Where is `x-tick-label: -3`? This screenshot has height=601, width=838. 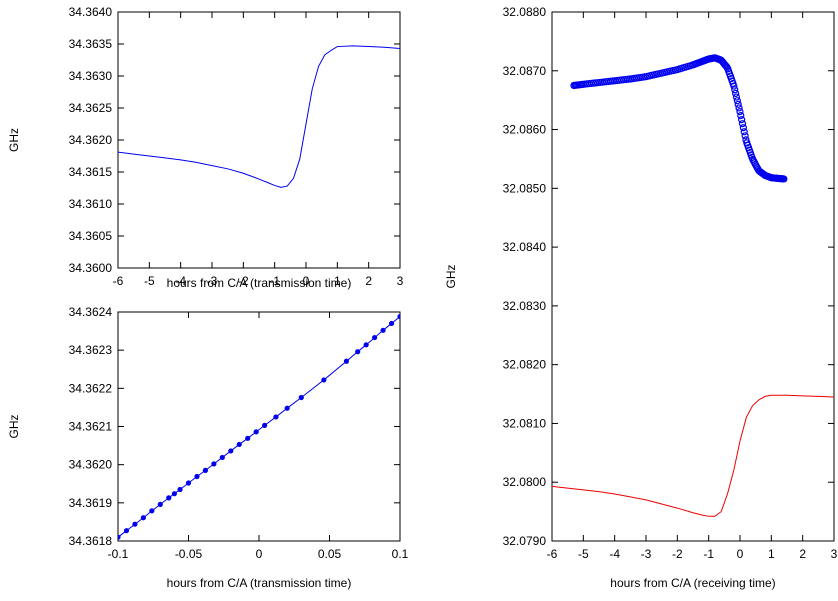
x-tick-label: -3 is located at coordinates (646, 554).